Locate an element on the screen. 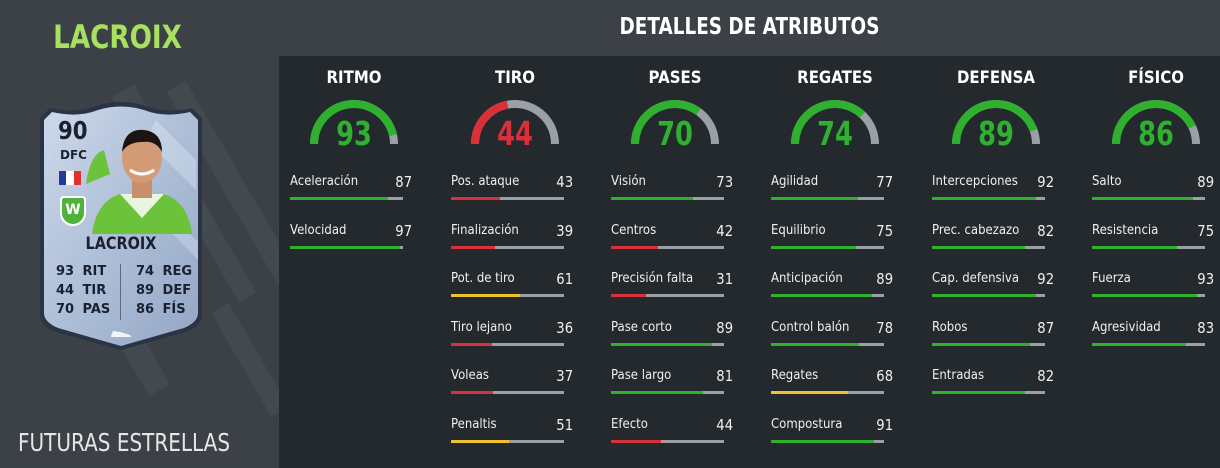 The width and height of the screenshot is (1220, 468). category-column: RITMO 93 Aceleración 87 Velocidad 97 is located at coordinates (354, 262).